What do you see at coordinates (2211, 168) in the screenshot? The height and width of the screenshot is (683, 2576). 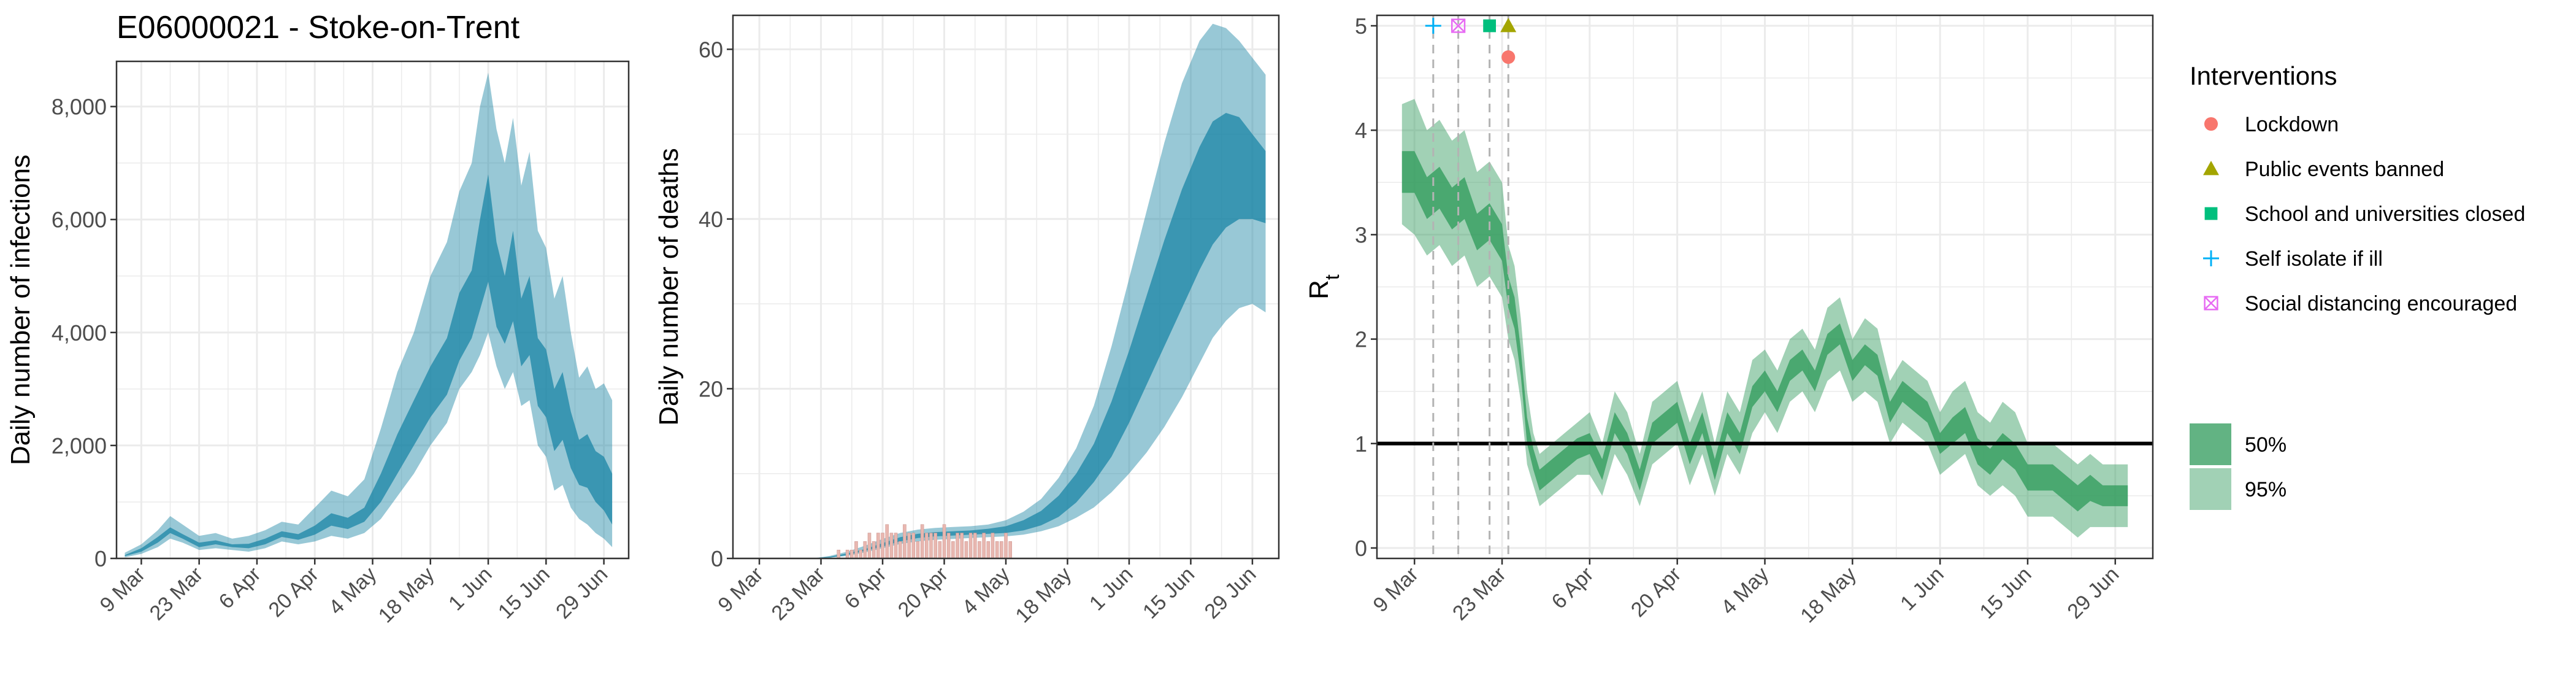 I see `legend-marker-triangle` at bounding box center [2211, 168].